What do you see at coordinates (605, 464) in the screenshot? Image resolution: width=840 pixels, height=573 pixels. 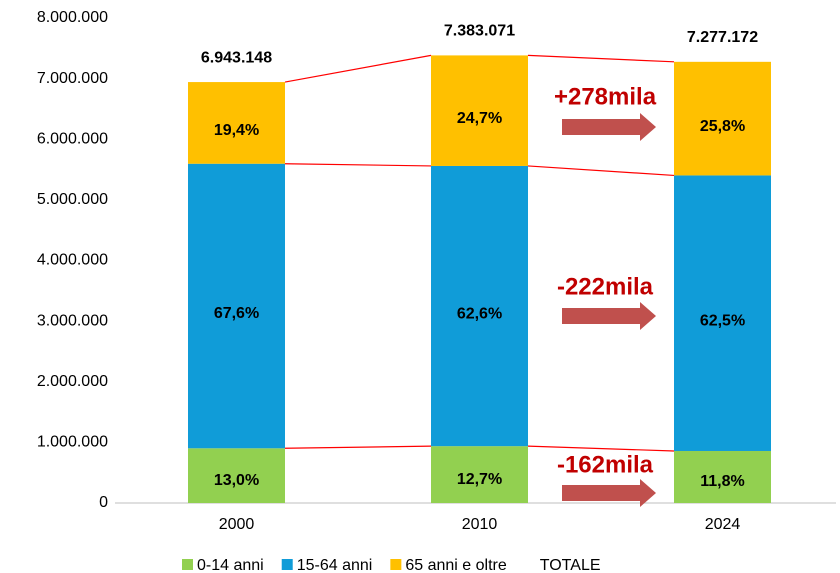 I see `annotation: -162mila` at bounding box center [605, 464].